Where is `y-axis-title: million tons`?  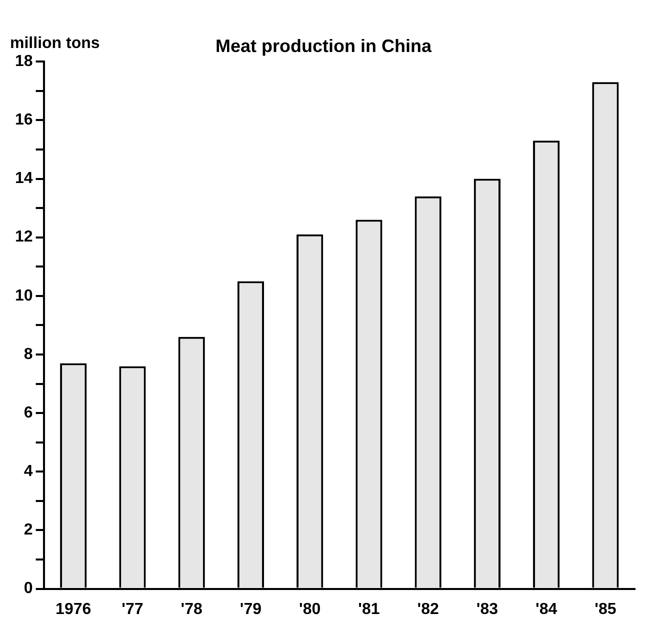
y-axis-title: million tons is located at coordinates (55, 43).